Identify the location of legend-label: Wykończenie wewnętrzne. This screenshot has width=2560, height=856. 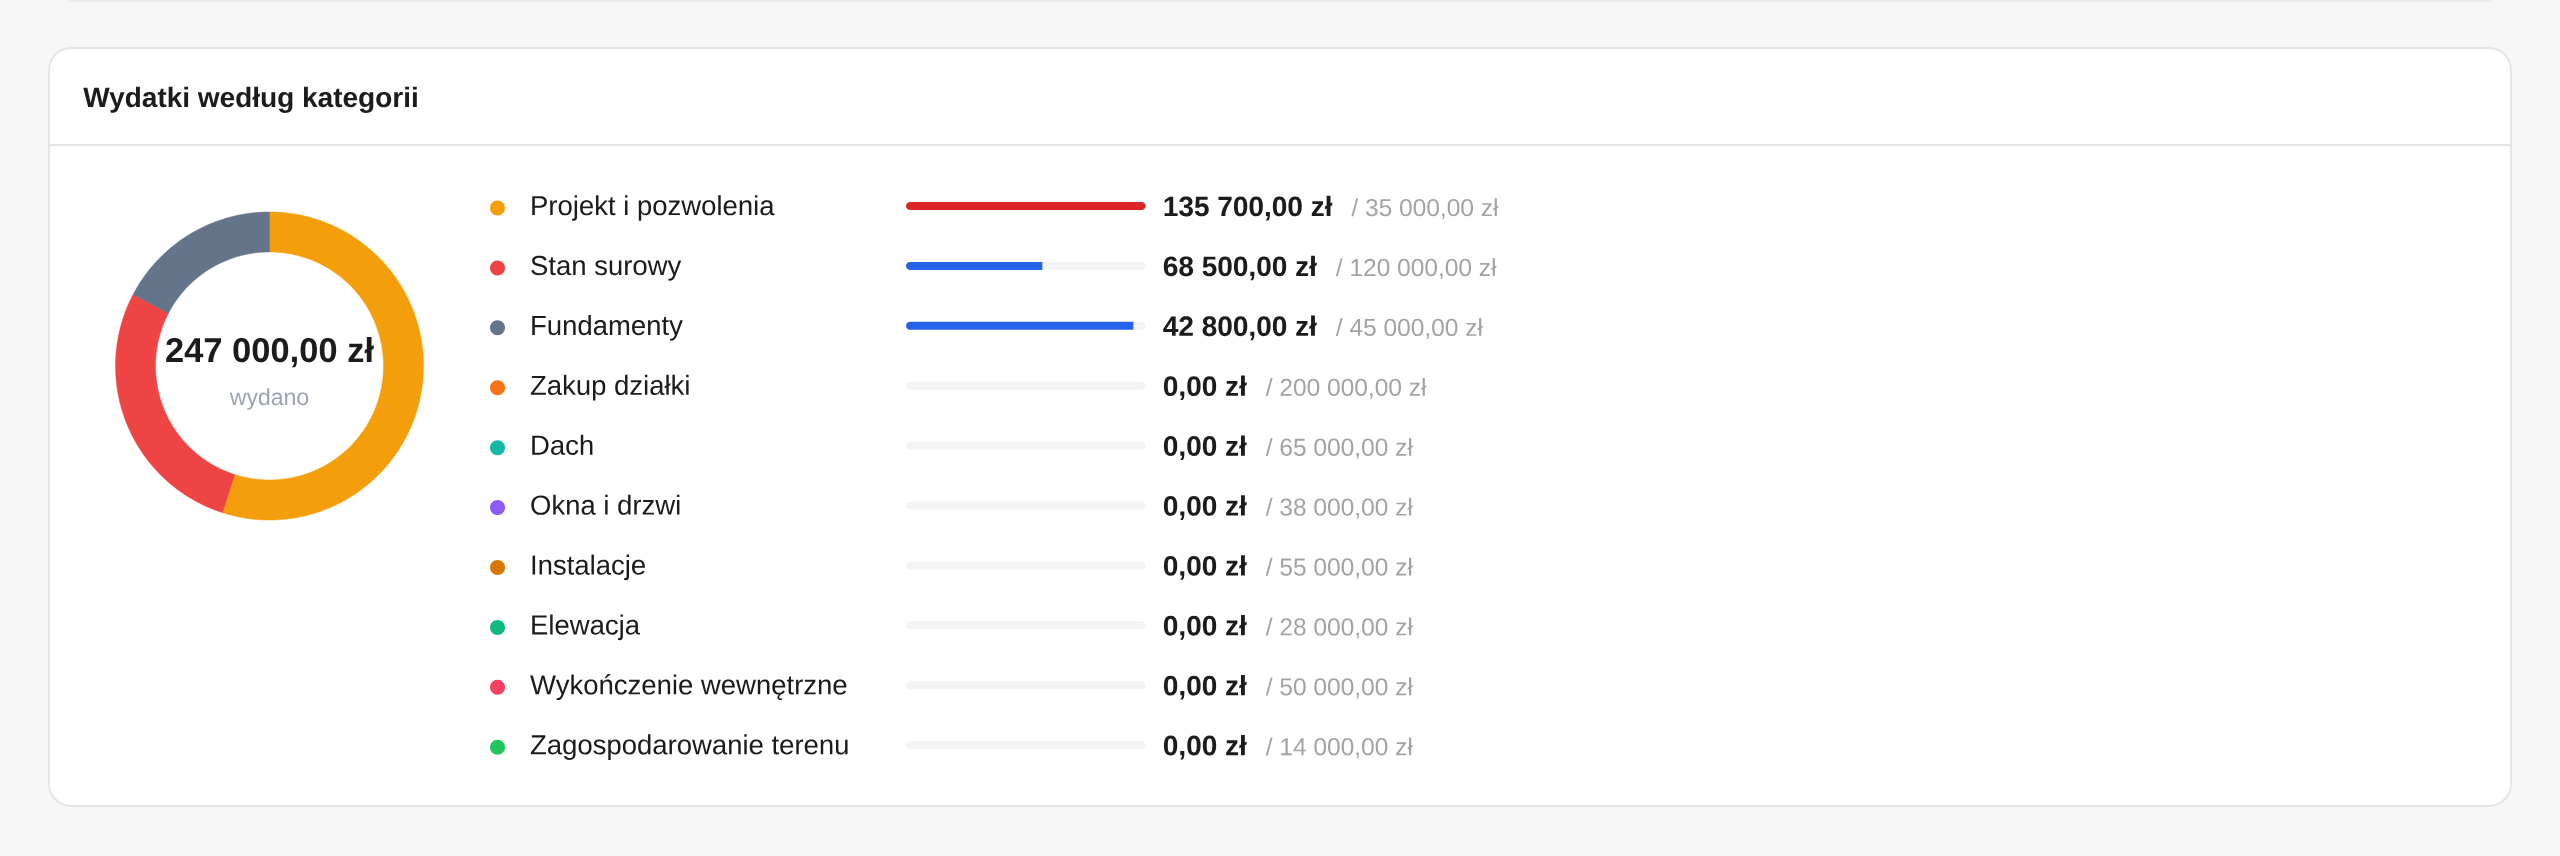
(688, 687).